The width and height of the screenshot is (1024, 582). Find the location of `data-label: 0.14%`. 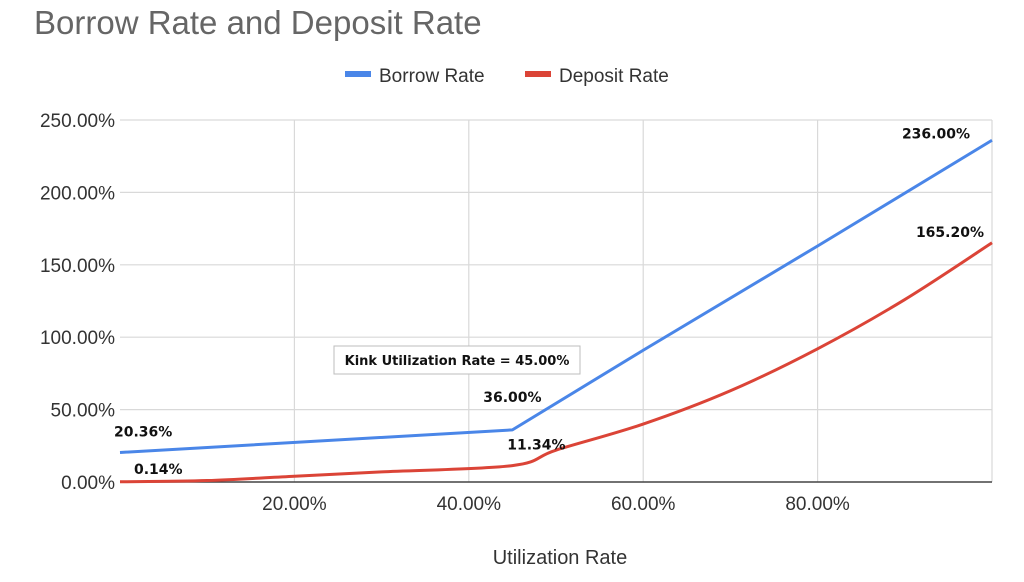

data-label: 0.14% is located at coordinates (158, 470).